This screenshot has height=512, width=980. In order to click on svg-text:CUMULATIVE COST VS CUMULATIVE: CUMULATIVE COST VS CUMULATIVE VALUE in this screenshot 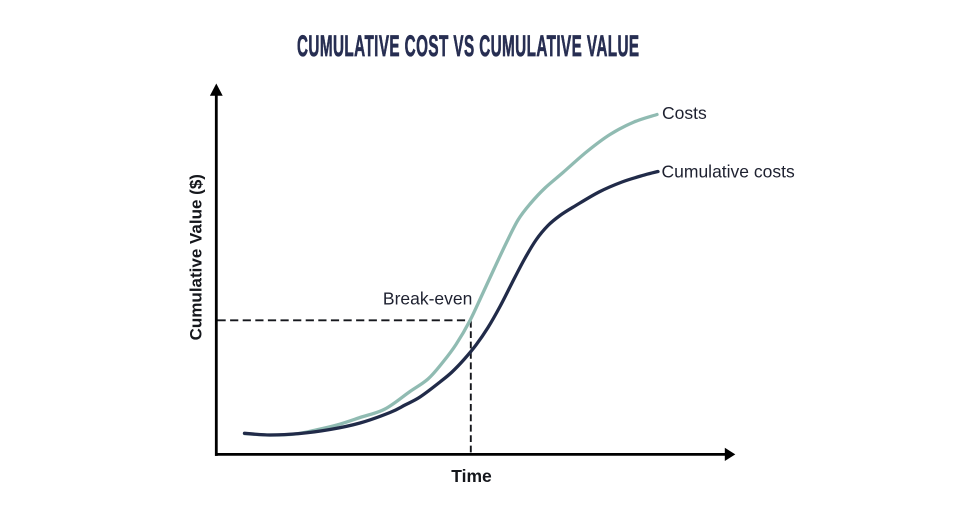, I will do `click(468, 46)`.